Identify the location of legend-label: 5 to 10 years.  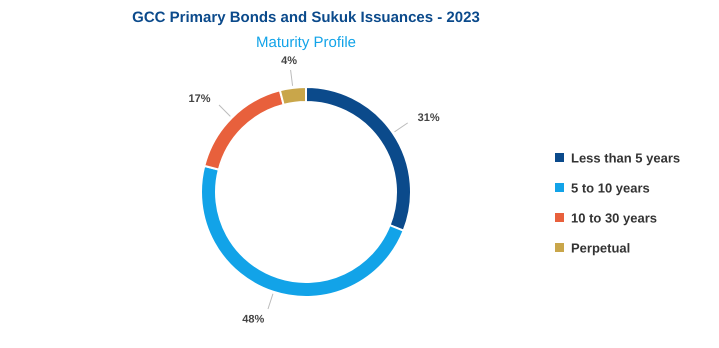
(610, 188).